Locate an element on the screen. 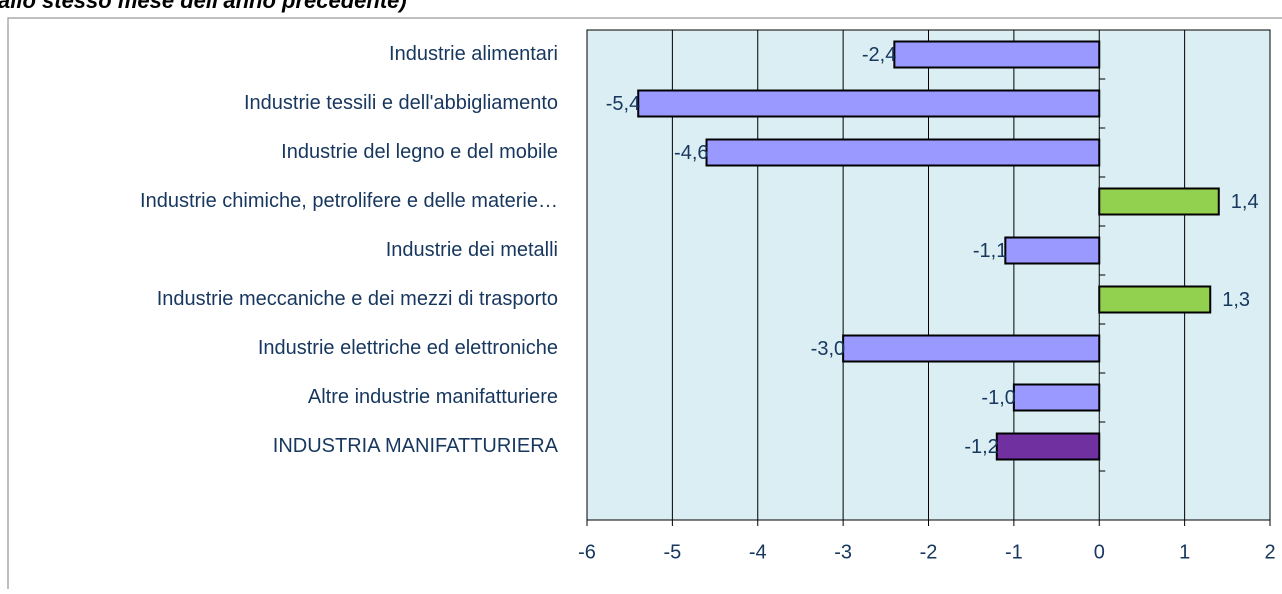 This screenshot has height=594, width=1282. x-tick-label: -4 is located at coordinates (758, 552).